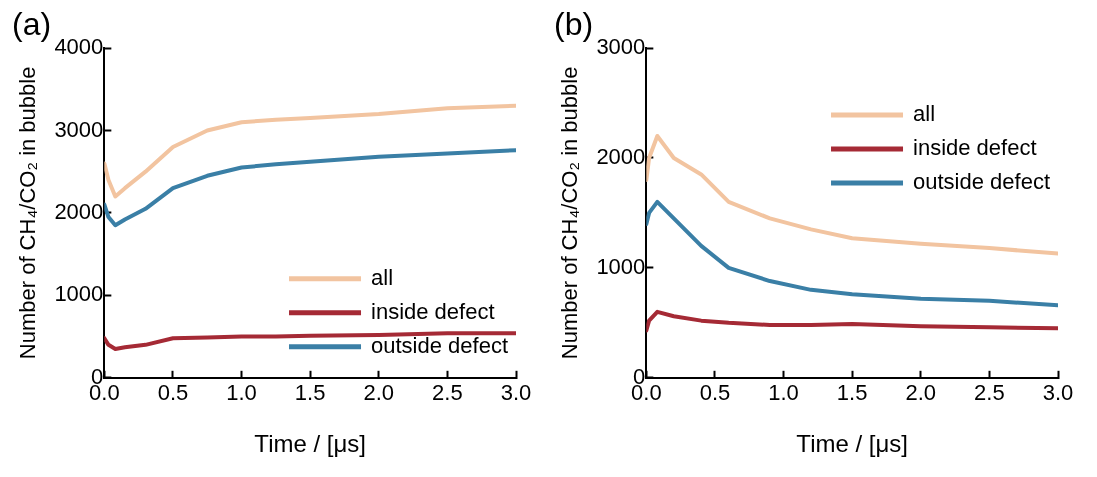 The height and width of the screenshot is (477, 1097). What do you see at coordinates (32, 23) in the screenshot?
I see `chart-title: (a)` at bounding box center [32, 23].